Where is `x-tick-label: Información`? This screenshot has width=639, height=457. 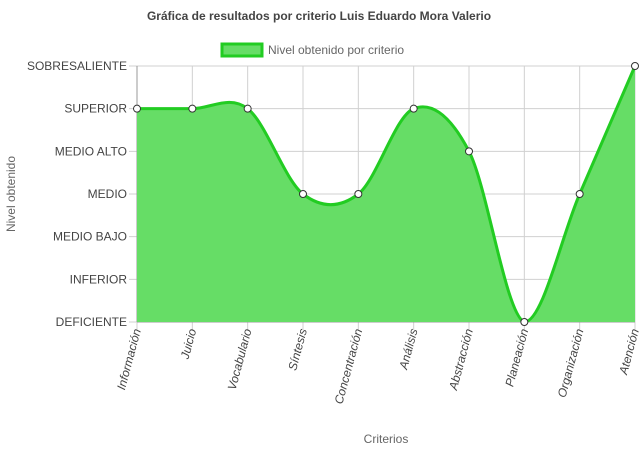
x-tick-label: Información is located at coordinates (129, 359).